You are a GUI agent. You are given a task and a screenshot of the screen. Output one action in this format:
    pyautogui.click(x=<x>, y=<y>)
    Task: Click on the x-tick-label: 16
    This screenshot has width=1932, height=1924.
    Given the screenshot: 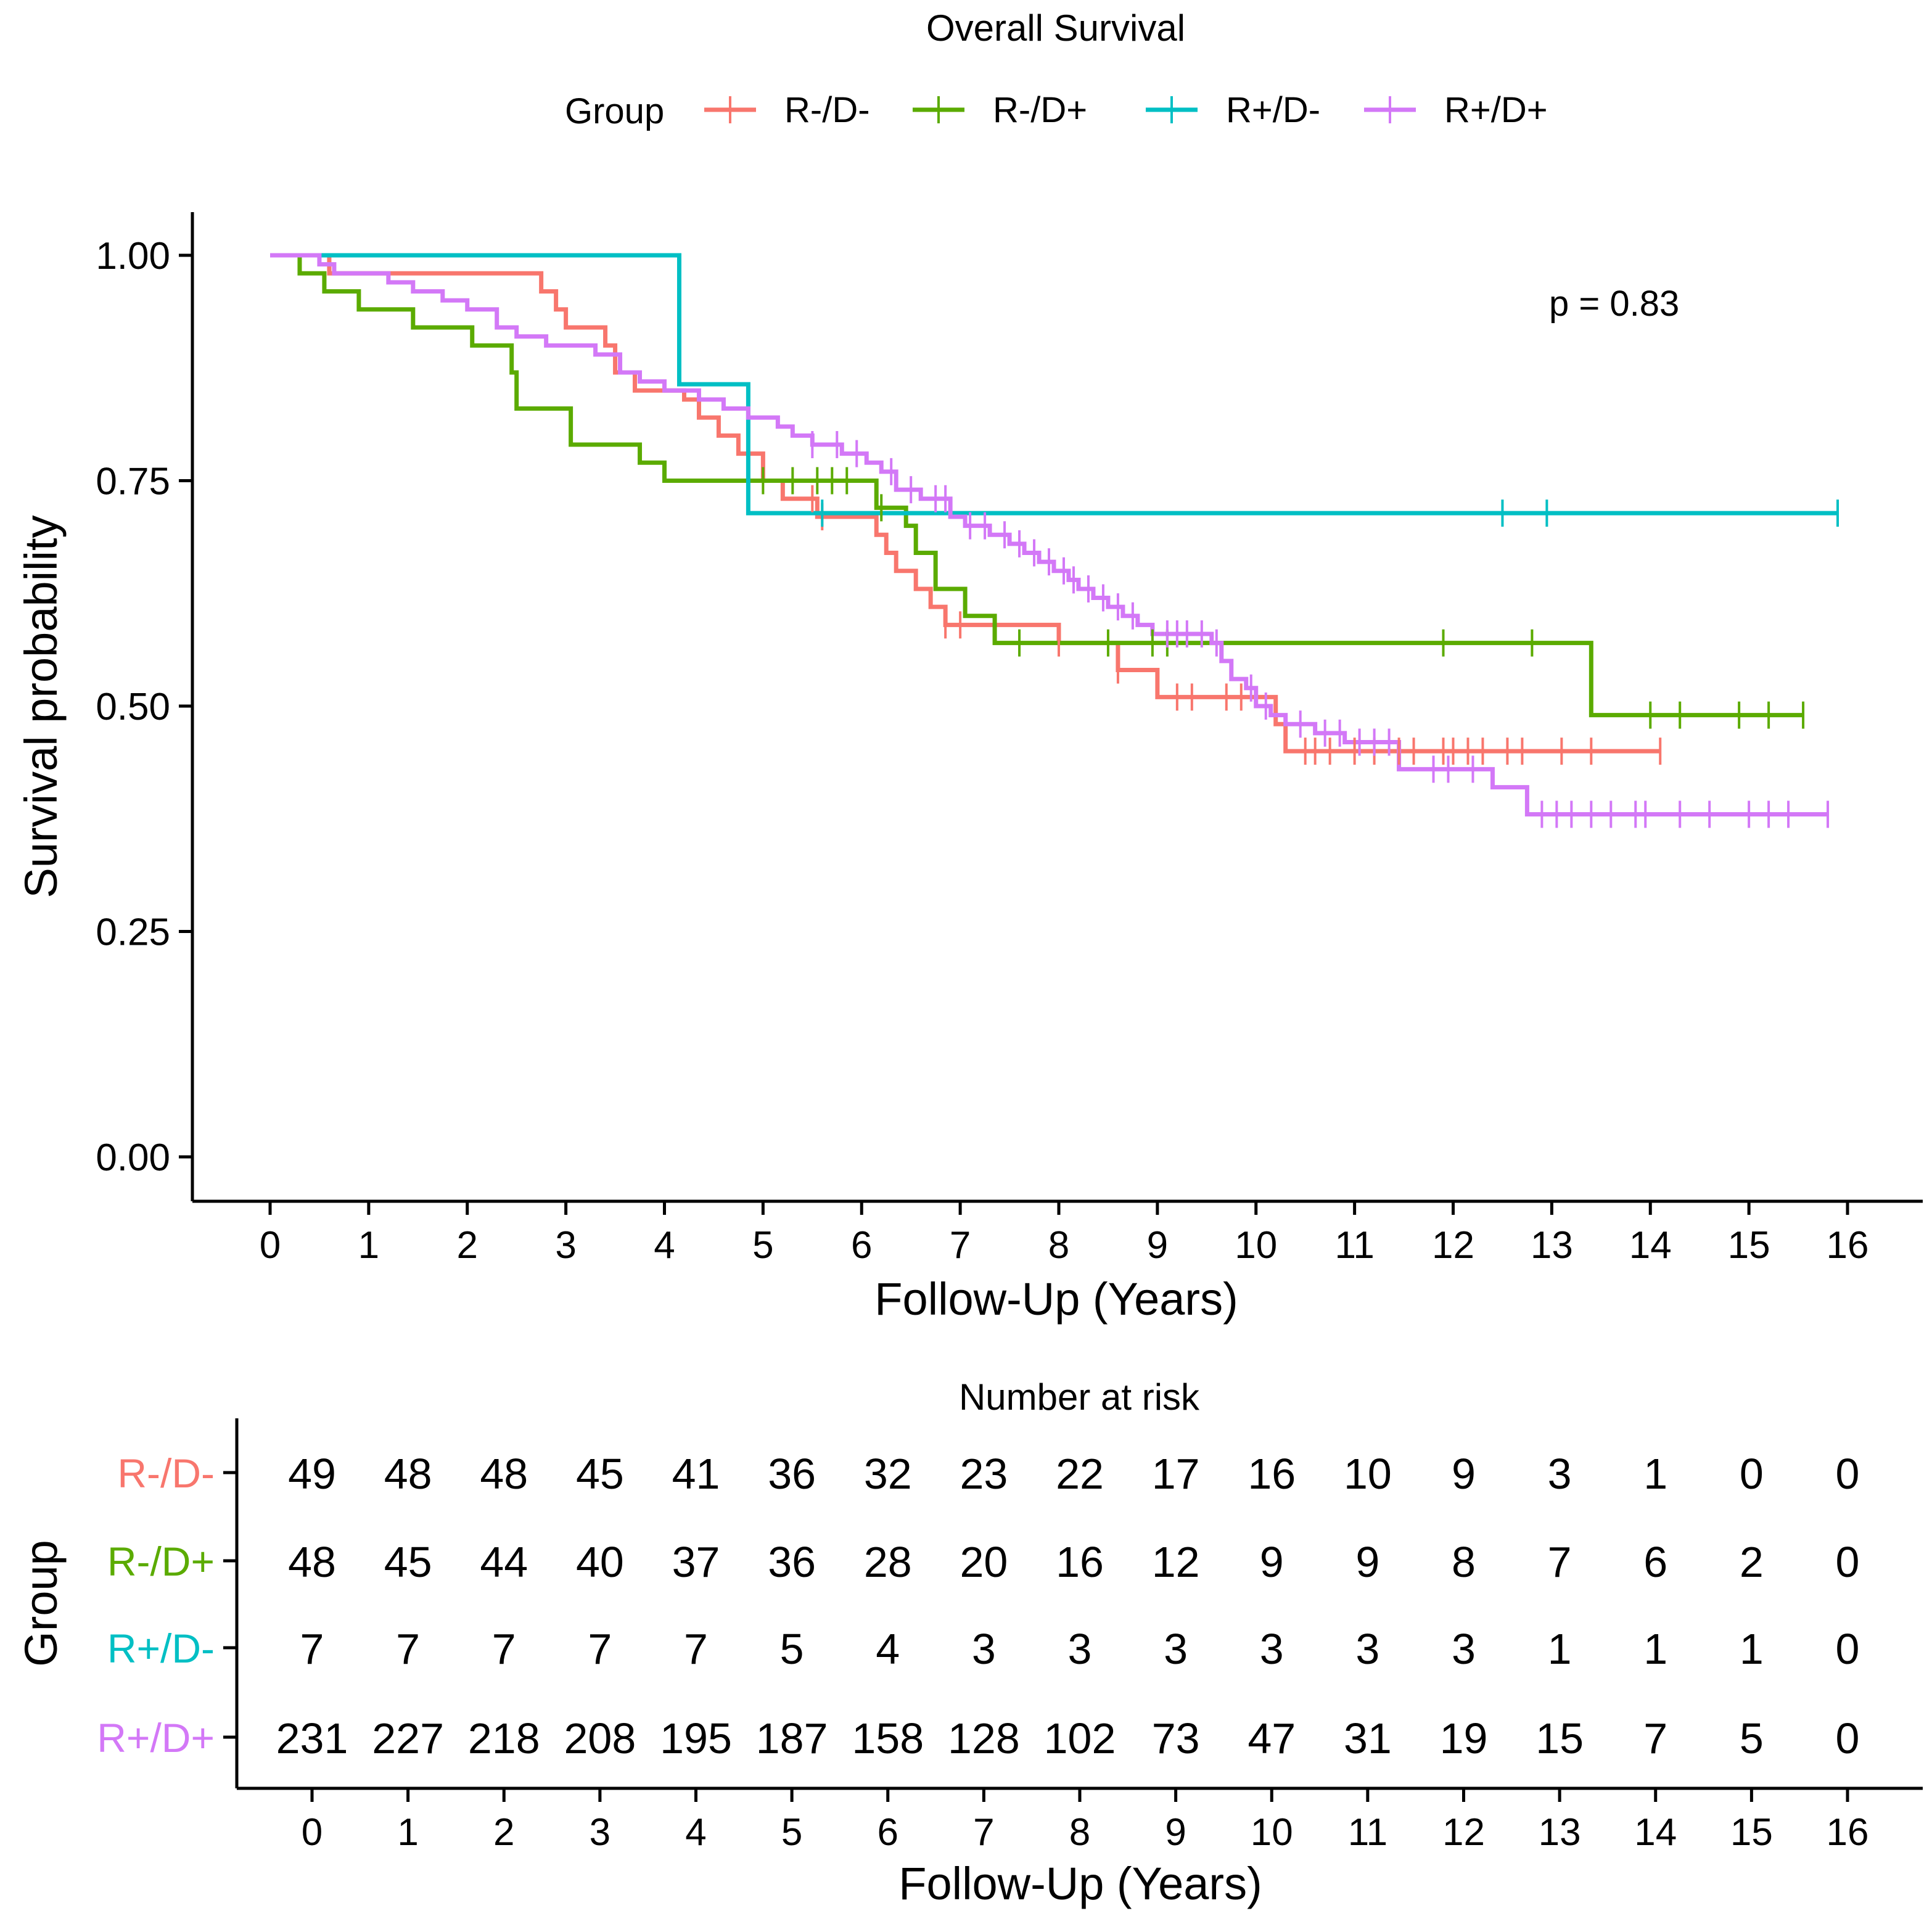 What is the action you would take?
    pyautogui.click(x=1848, y=1245)
    